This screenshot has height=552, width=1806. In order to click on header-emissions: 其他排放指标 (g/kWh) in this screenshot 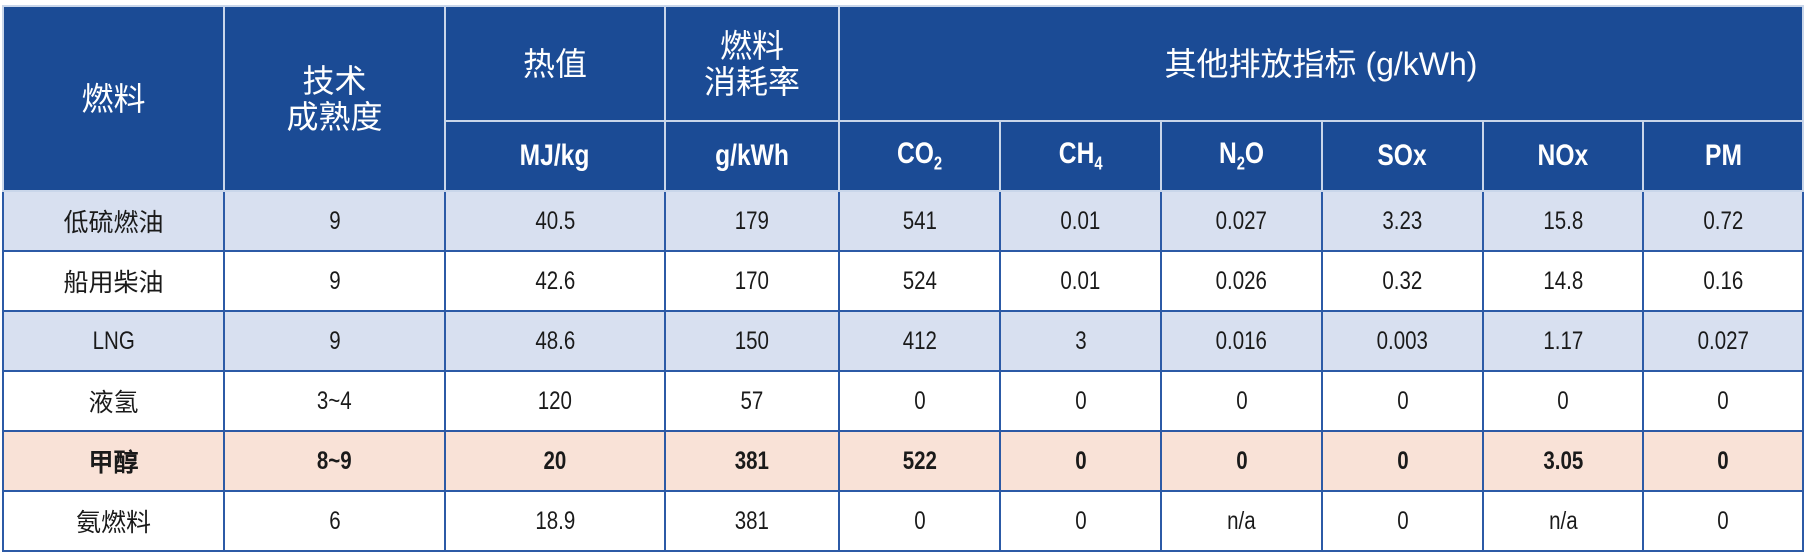, I will do `click(1321, 63)`.